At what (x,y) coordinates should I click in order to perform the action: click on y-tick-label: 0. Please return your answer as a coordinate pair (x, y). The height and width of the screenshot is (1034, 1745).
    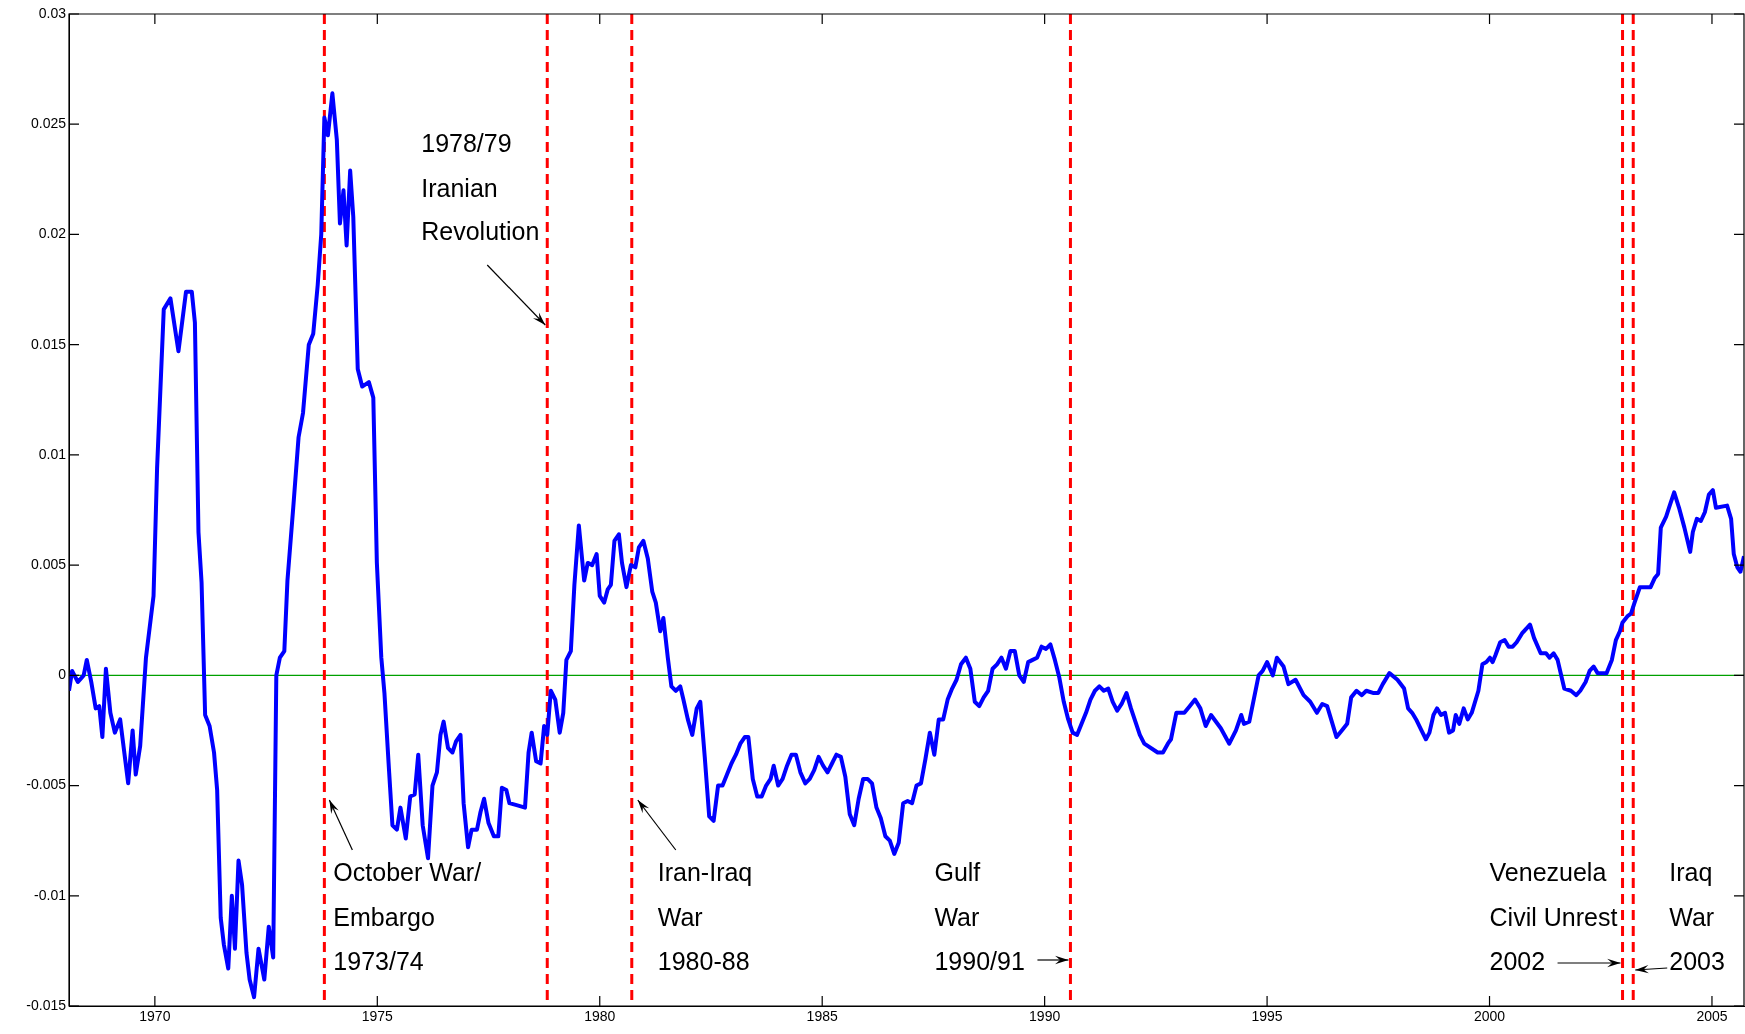
    Looking at the image, I should click on (62, 674).